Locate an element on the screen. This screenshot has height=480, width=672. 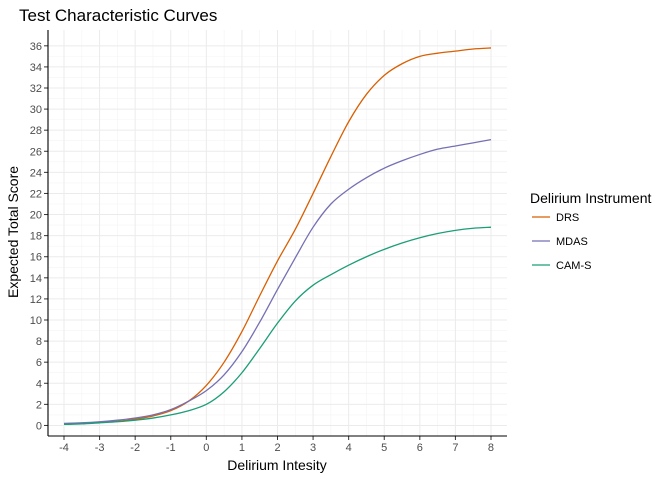
x-tick-label: 5 is located at coordinates (384, 448).